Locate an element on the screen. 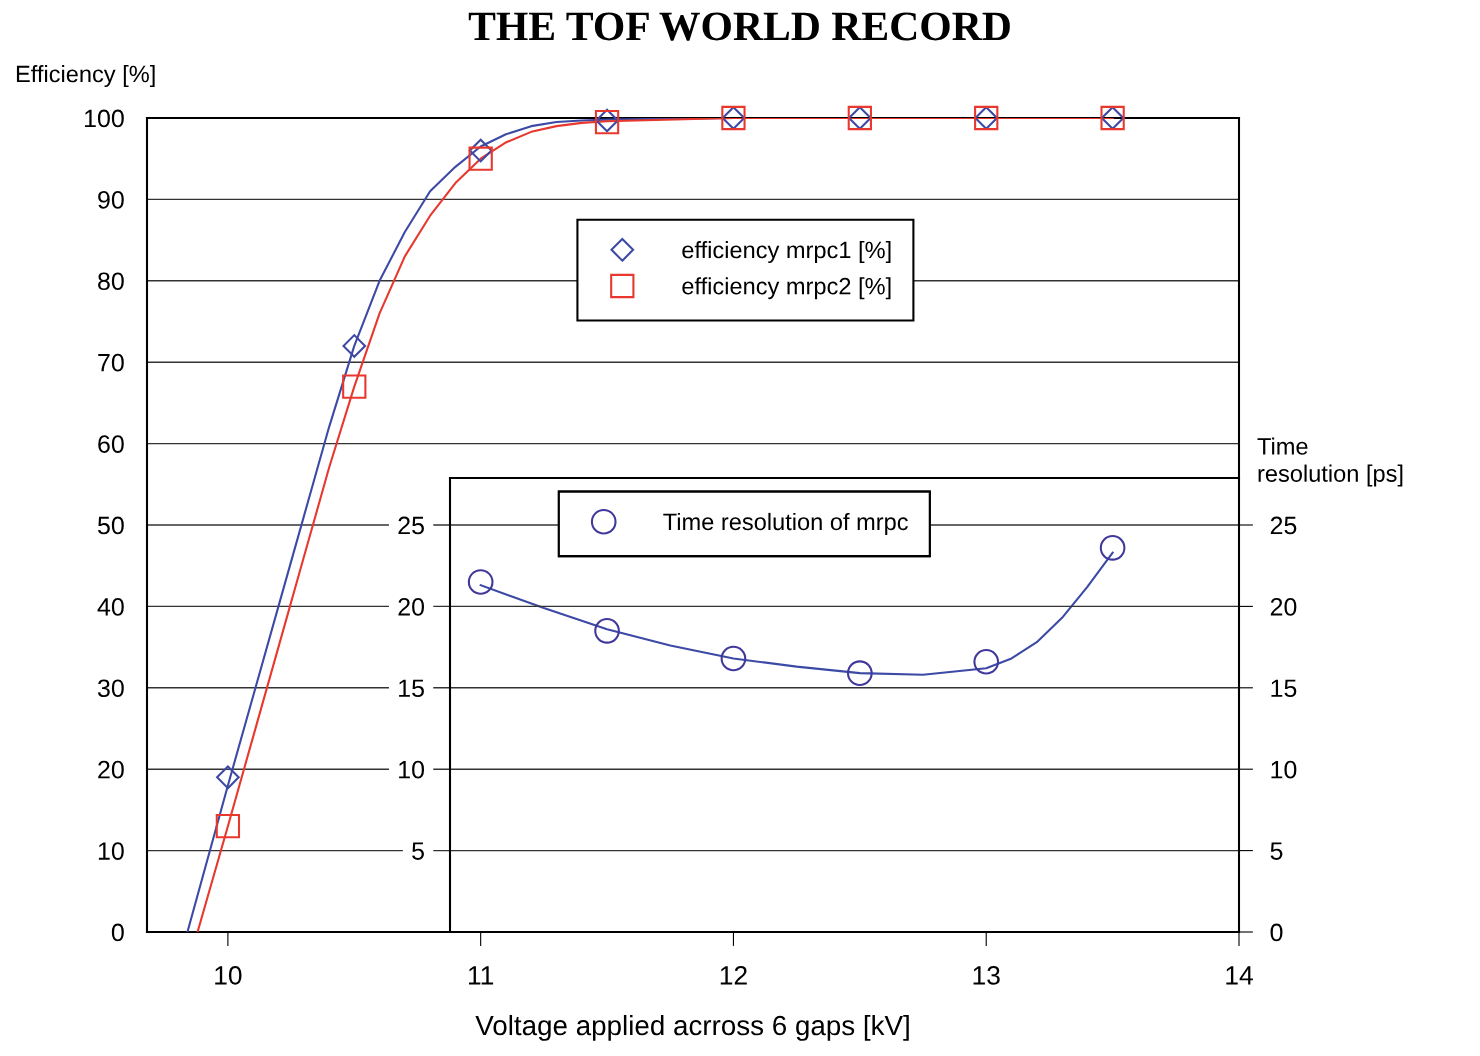  y-tick-label: 70 is located at coordinates (111, 362).